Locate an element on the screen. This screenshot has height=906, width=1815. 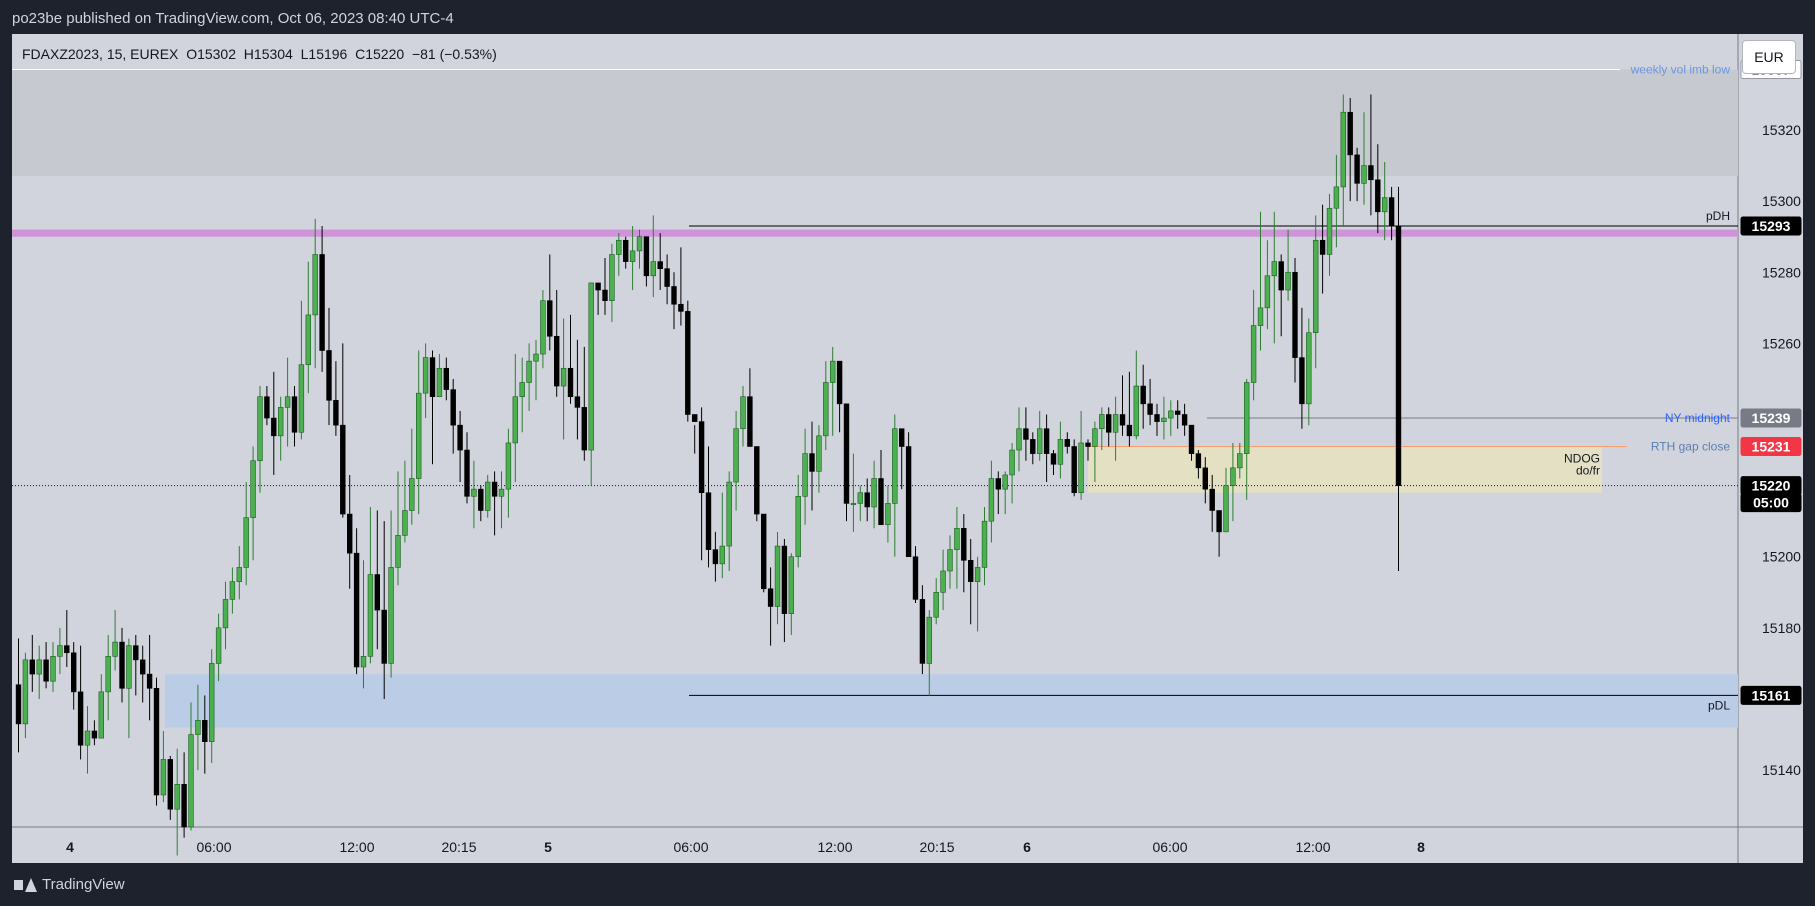
x-tick-label: 5 is located at coordinates (548, 847).